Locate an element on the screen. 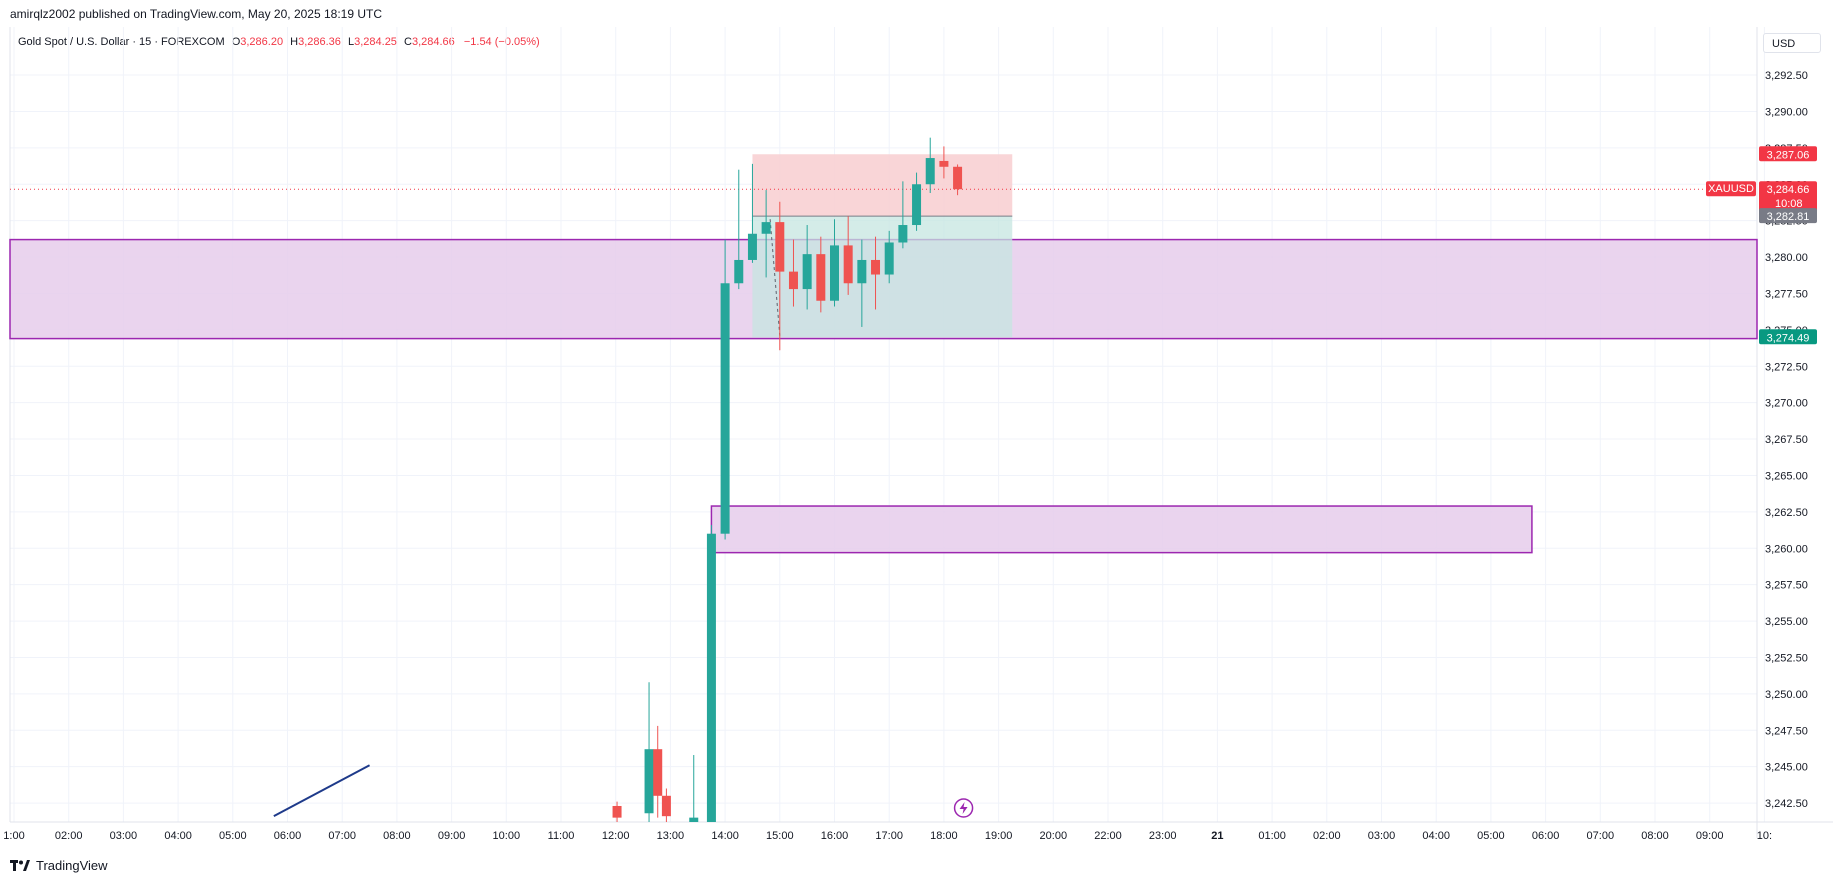  legend-open: 3,286.20 is located at coordinates (262, 42).